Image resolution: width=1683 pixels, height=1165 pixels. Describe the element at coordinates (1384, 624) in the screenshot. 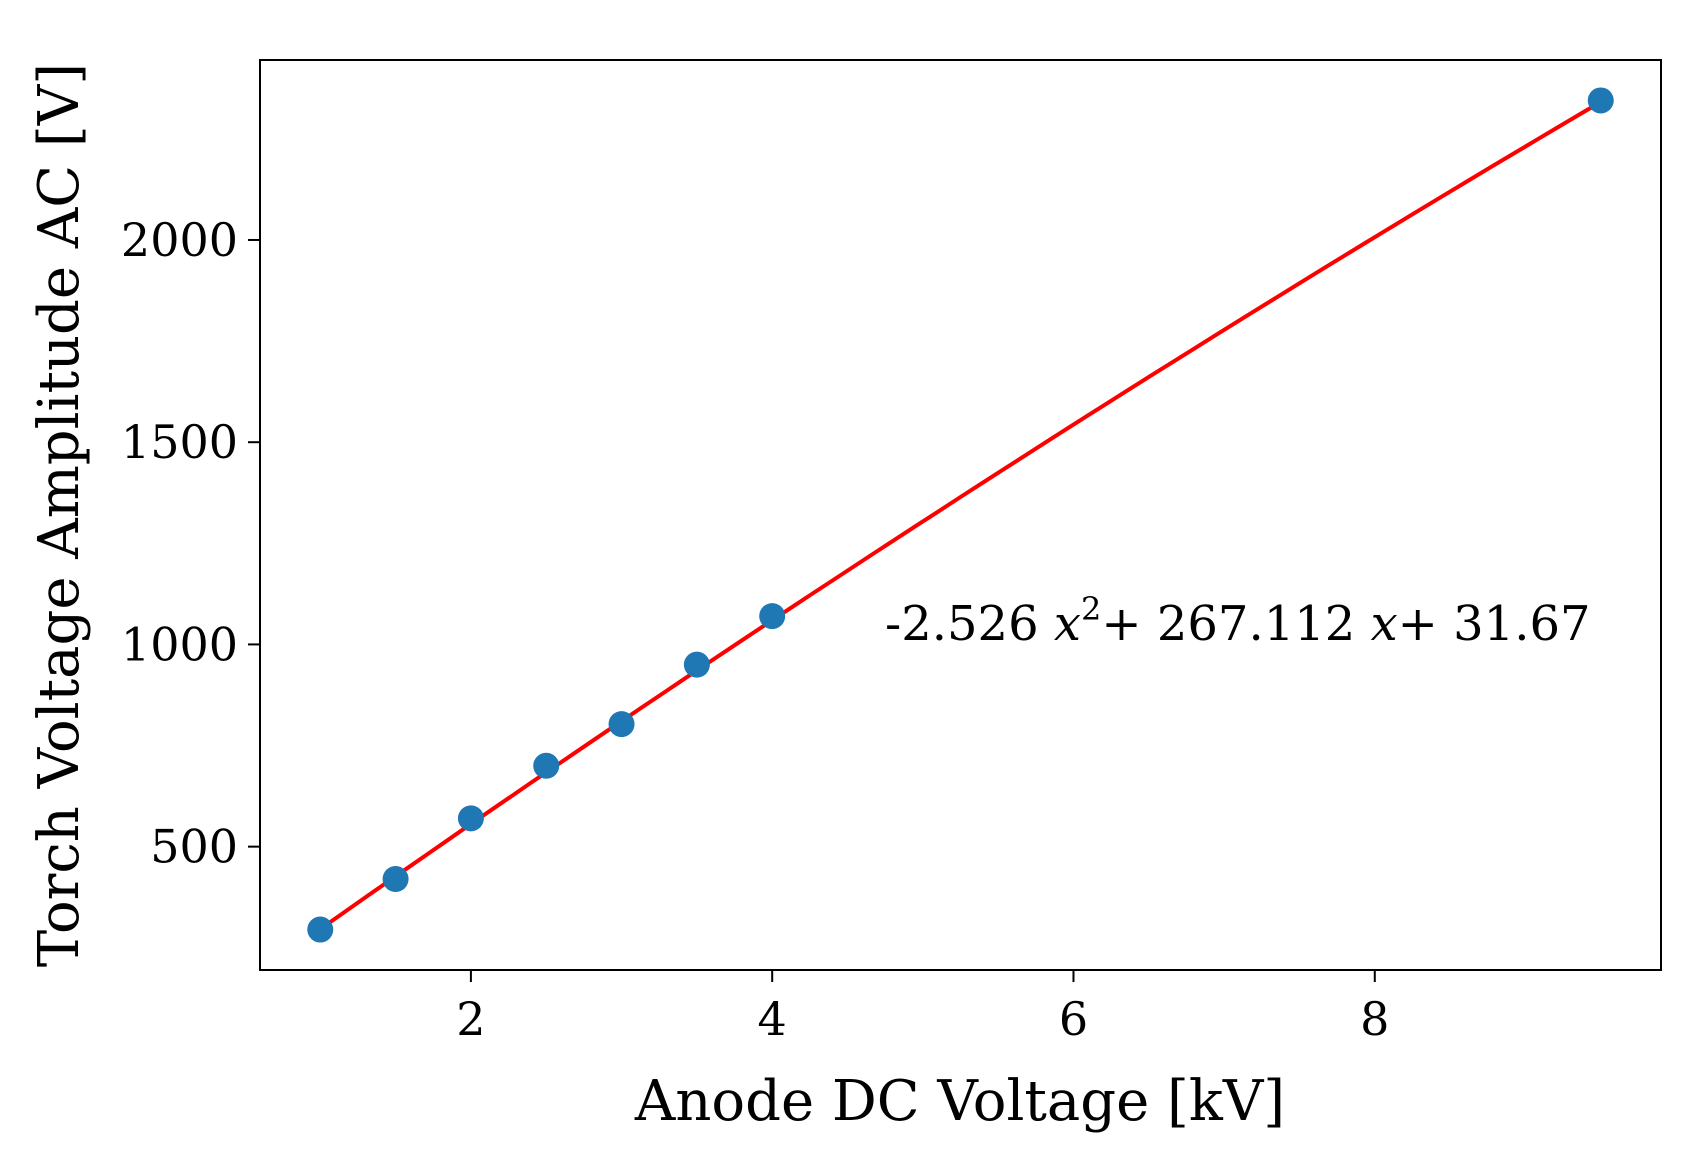

I see `fit-var-x1: x` at that location.